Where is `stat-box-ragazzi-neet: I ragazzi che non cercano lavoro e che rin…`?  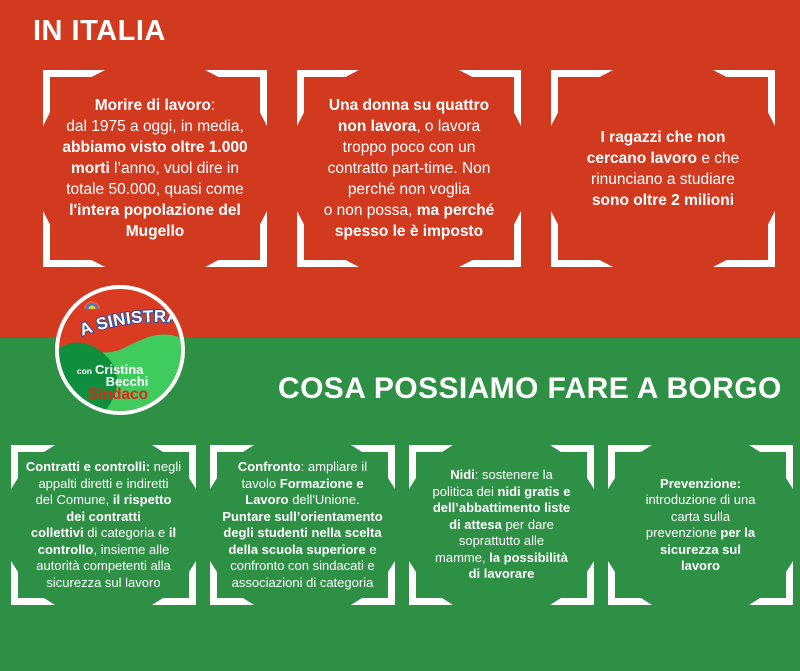
stat-box-ragazzi-neet: I ragazzi che non cercano lavoro e che rin… is located at coordinates (663, 168).